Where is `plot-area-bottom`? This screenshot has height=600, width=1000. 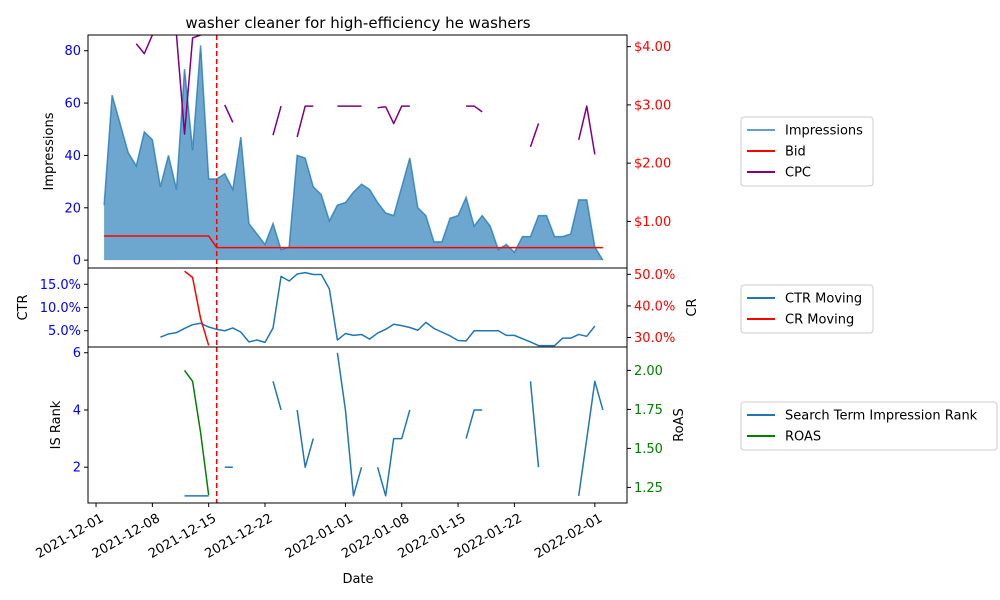 plot-area-bottom is located at coordinates (393, 424).